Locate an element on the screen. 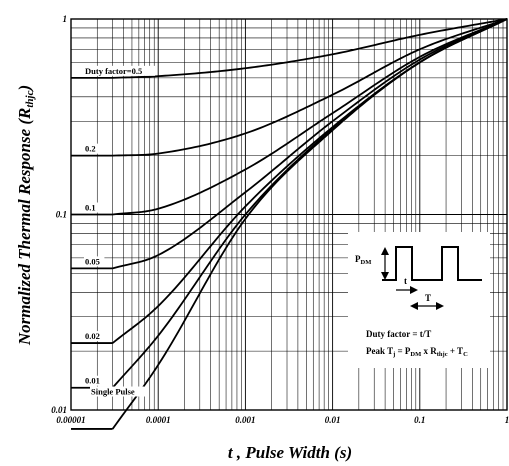 The width and height of the screenshot is (509, 466). curve-label: Single Pulse is located at coordinates (113, 392).